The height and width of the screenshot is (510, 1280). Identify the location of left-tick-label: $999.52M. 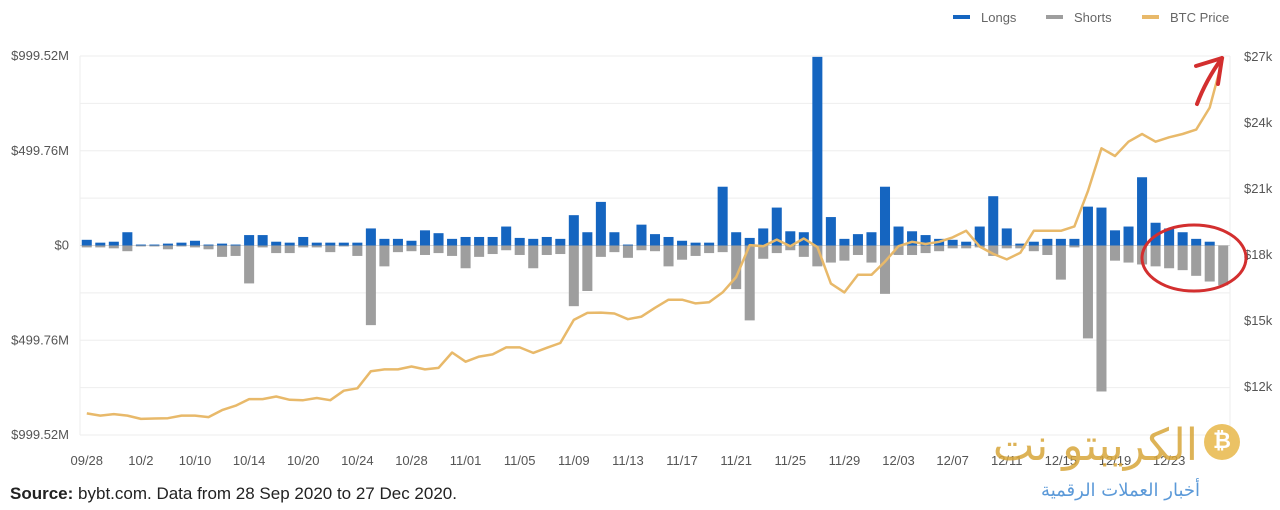
(40, 434).